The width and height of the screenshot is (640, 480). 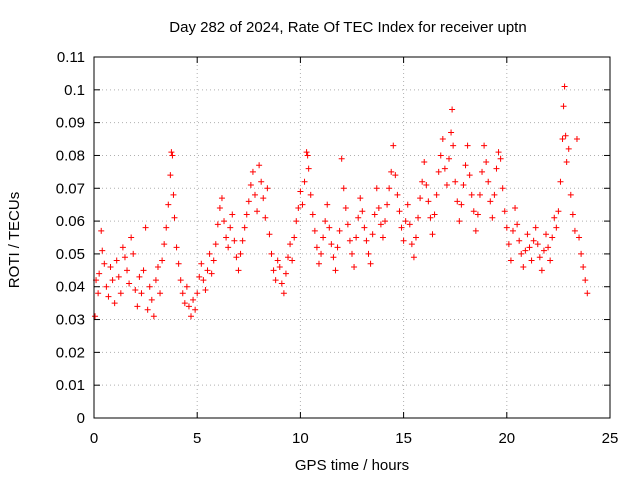 I want to click on y-tick-label: 0.04, so click(x=70, y=287).